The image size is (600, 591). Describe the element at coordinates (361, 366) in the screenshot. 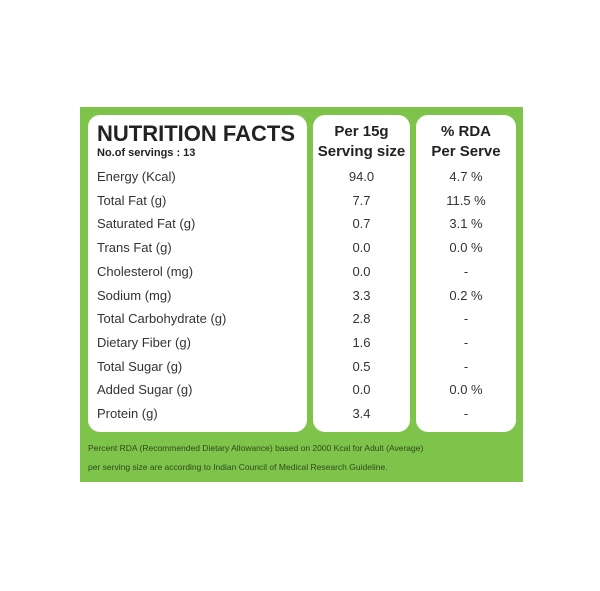

I see `serving-value: 0.5` at that location.